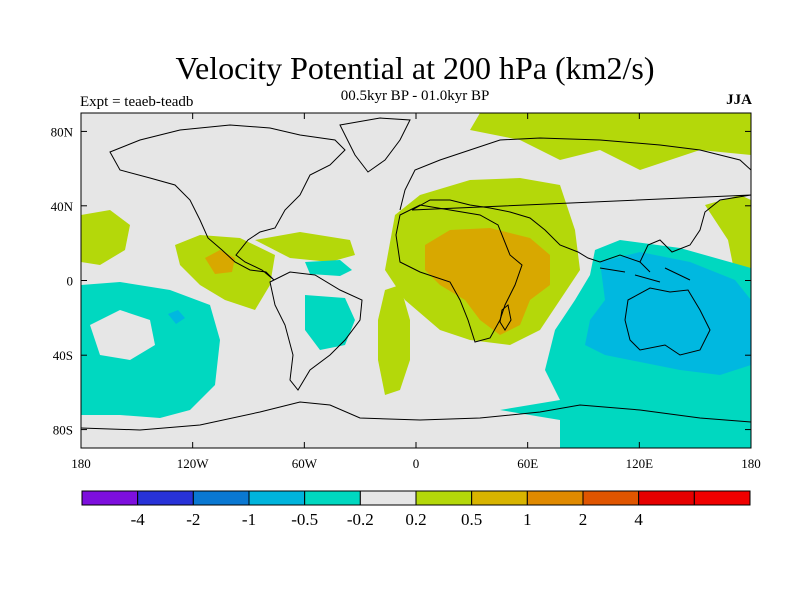 Image resolution: width=800 pixels, height=600 pixels. Describe the element at coordinates (415, 519) in the screenshot. I see `colorbar-label: 0.2` at that location.